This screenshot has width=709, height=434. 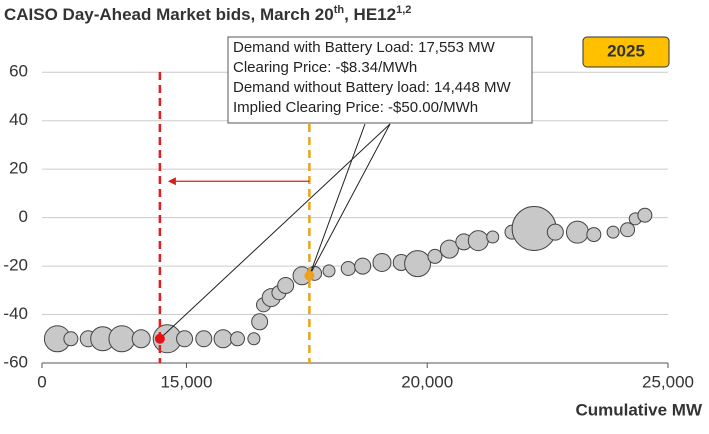 I want to click on title-sup: th, so click(x=339, y=10).